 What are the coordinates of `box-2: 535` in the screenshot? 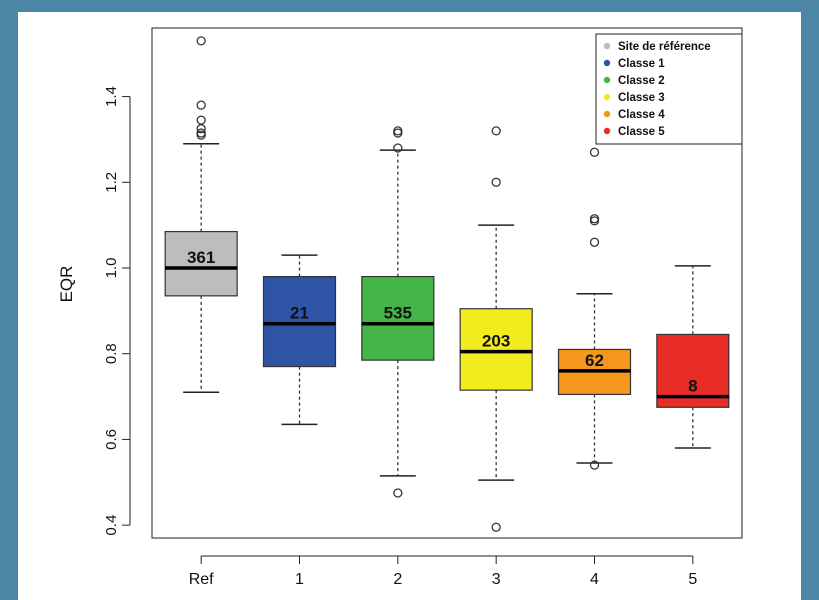 It's located at (398, 312).